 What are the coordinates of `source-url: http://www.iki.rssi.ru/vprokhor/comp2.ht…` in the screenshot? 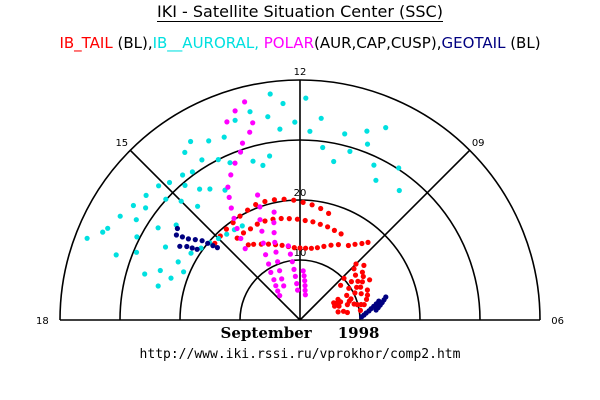 It's located at (300, 354).